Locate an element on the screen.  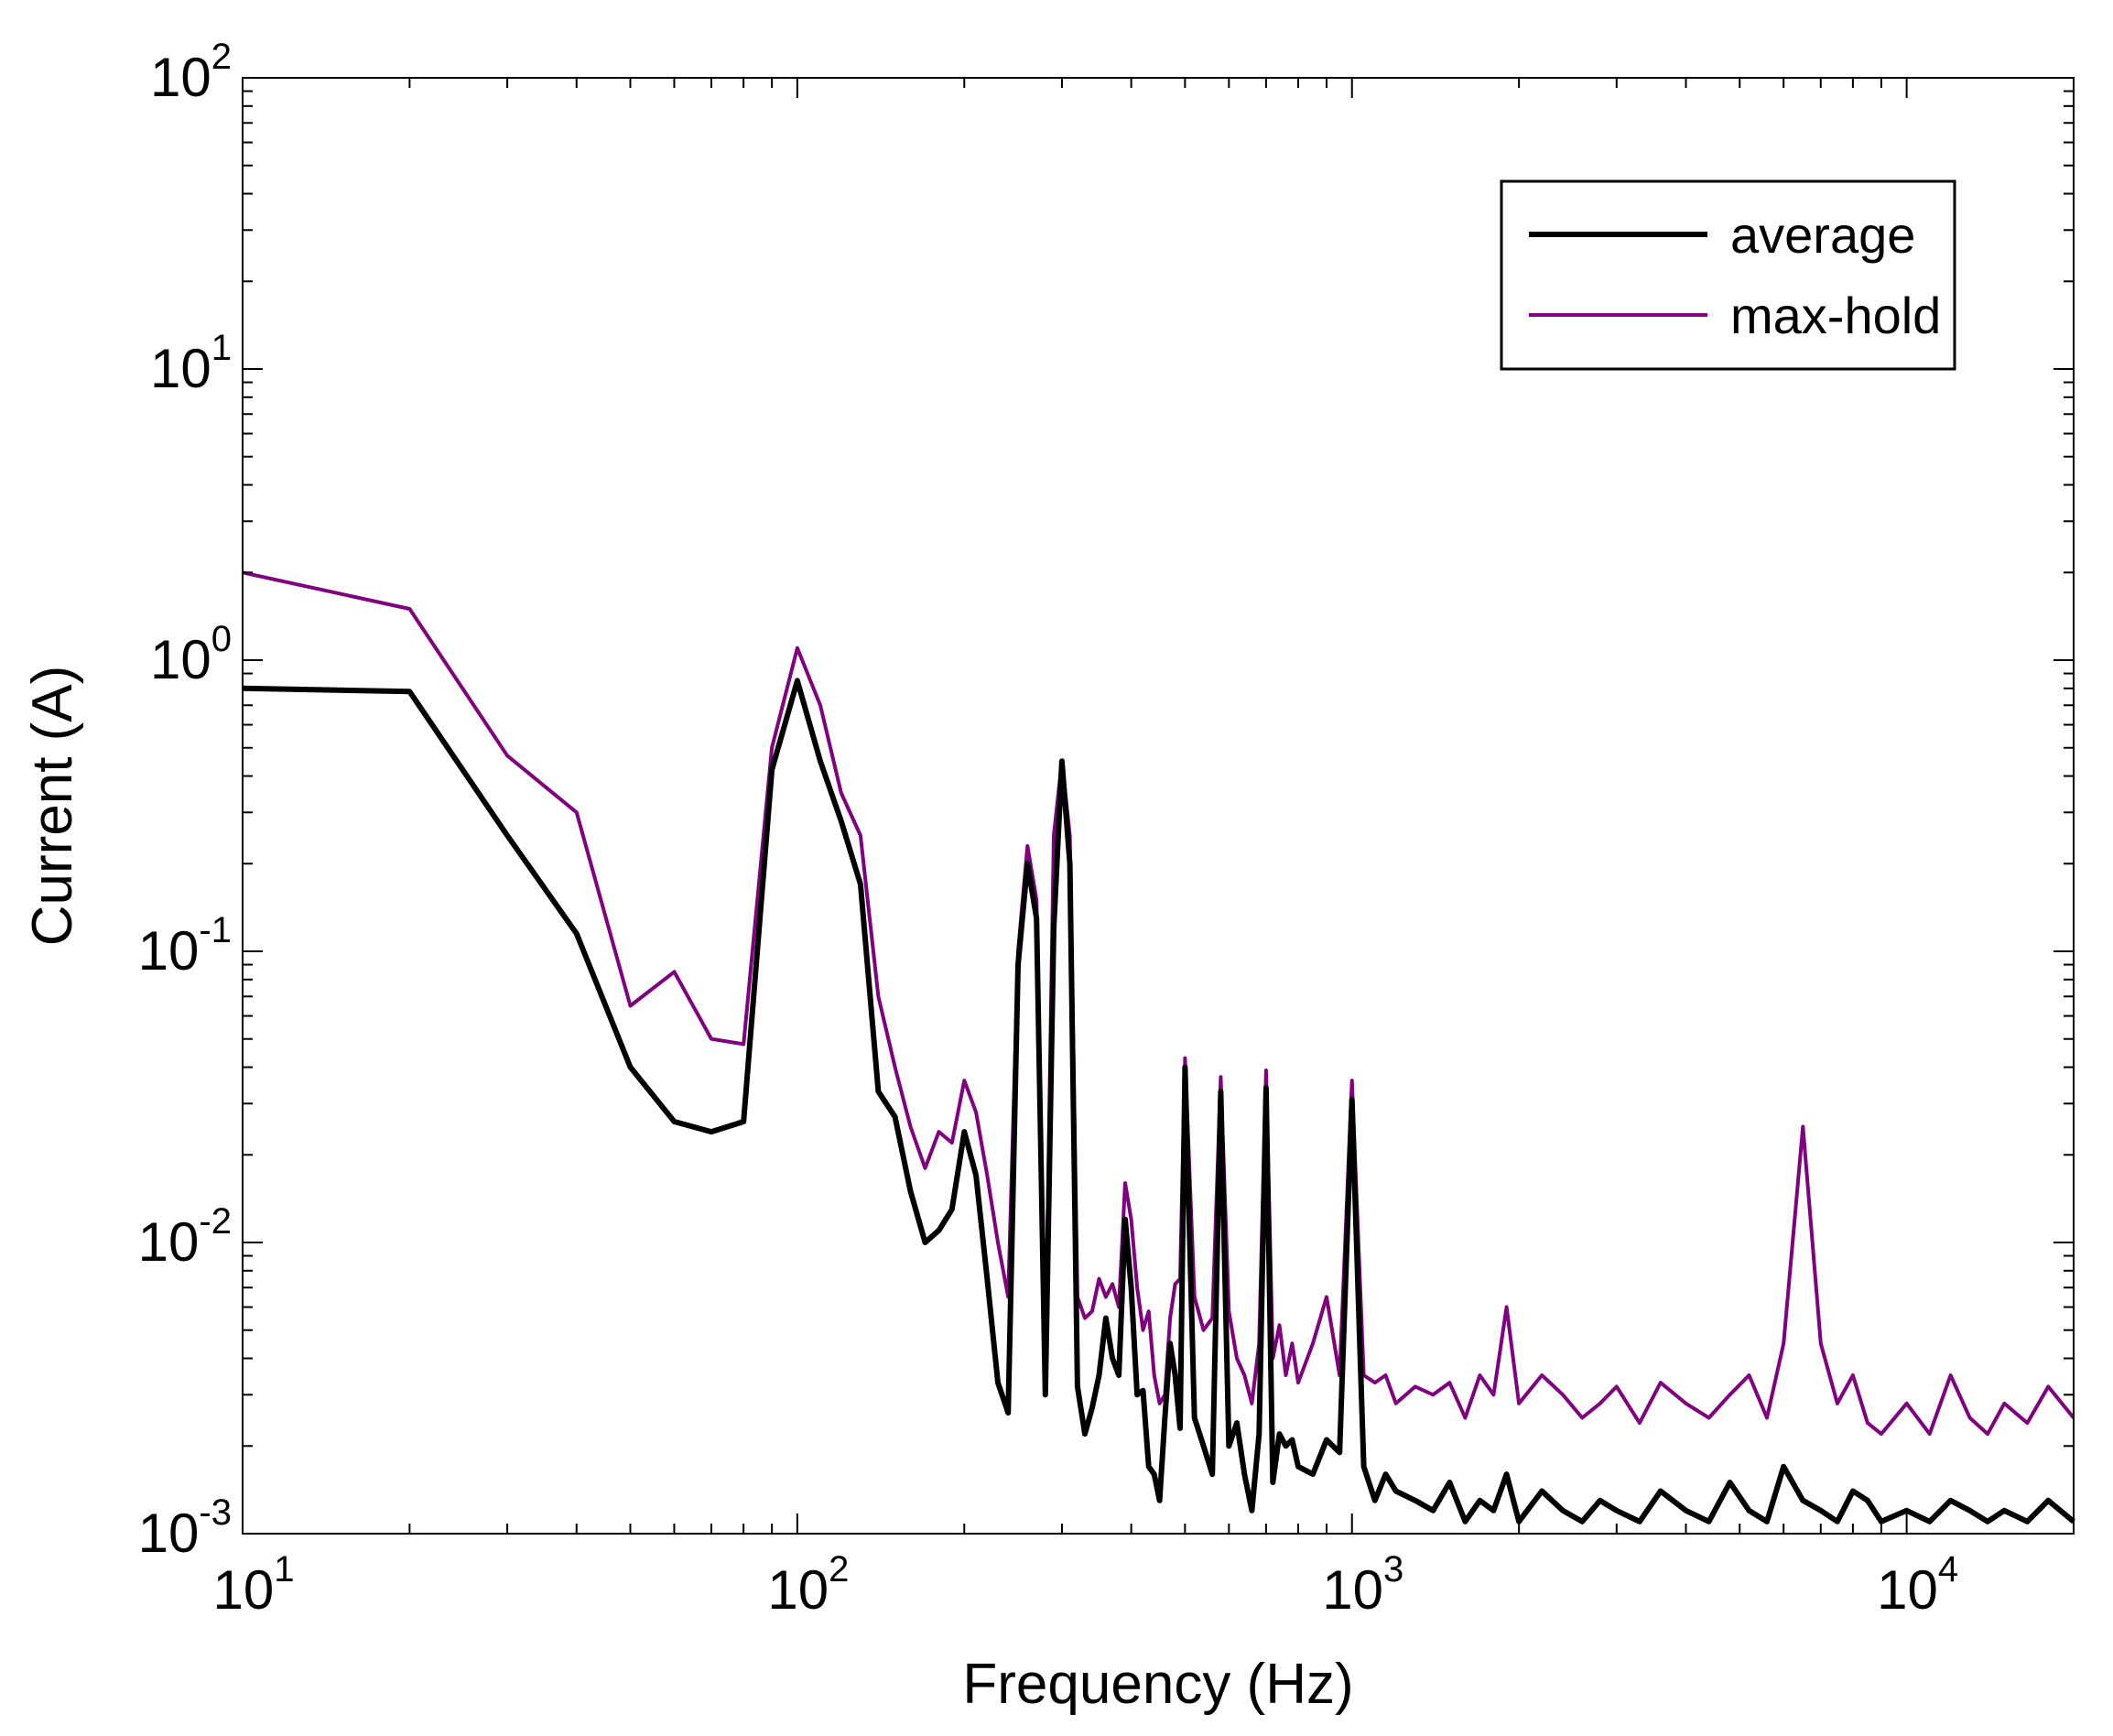
x-tick-label: 10² is located at coordinates (808, 1585).